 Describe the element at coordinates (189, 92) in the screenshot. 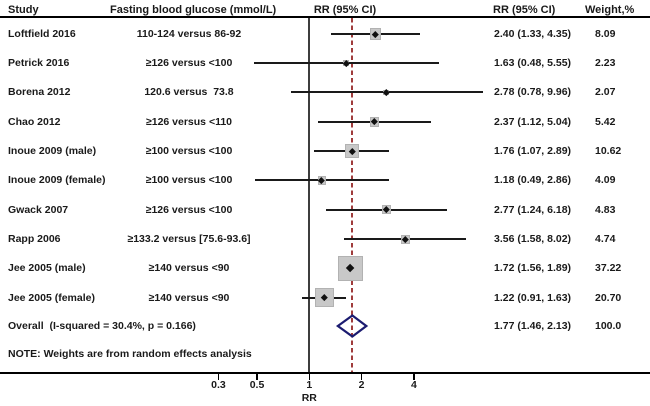

I see `exposure-label: 120.6 versus 73.8` at that location.